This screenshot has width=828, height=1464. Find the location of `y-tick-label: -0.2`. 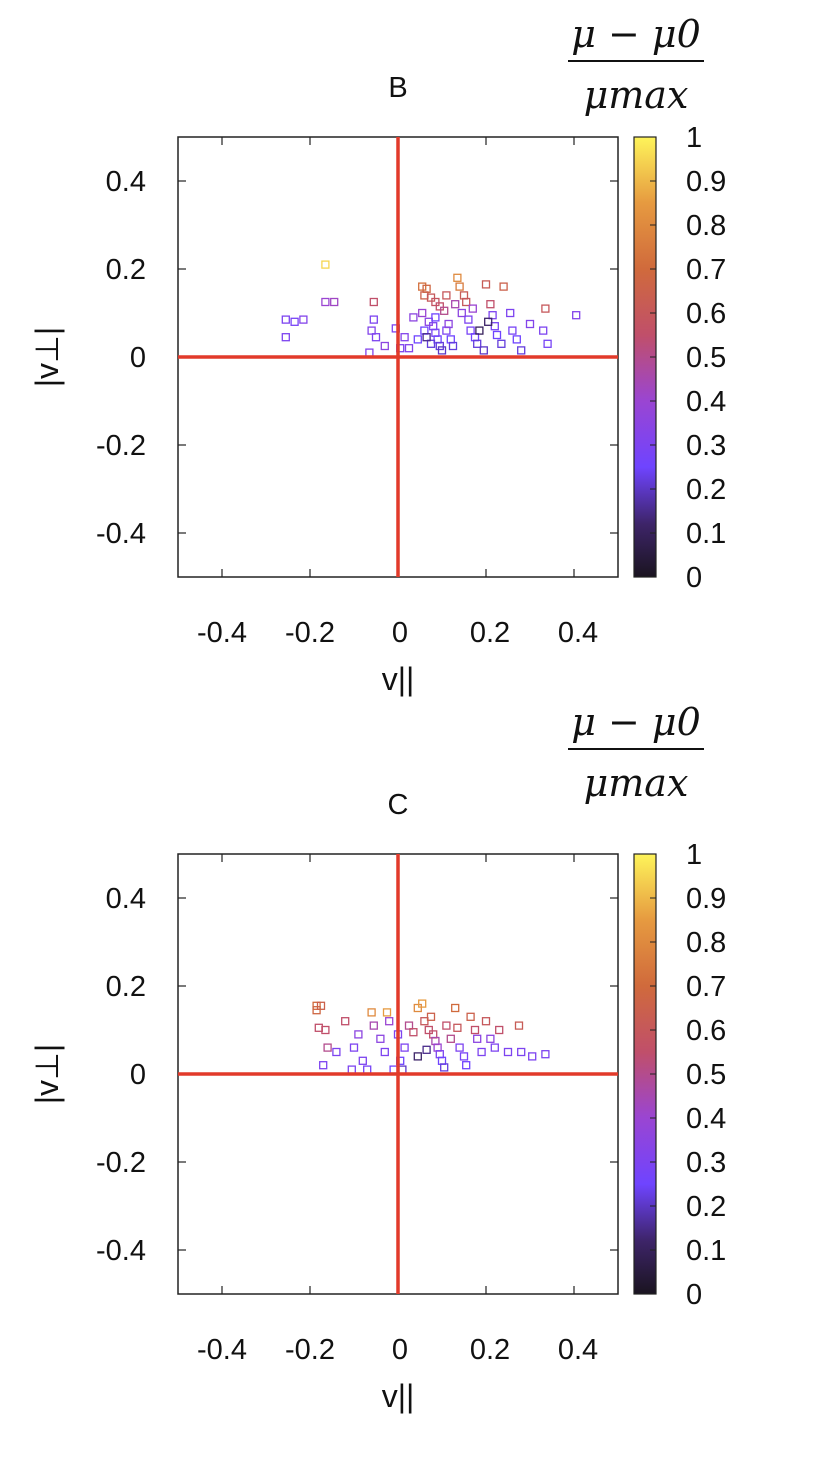

y-tick-label: -0.2 is located at coordinates (121, 1163).